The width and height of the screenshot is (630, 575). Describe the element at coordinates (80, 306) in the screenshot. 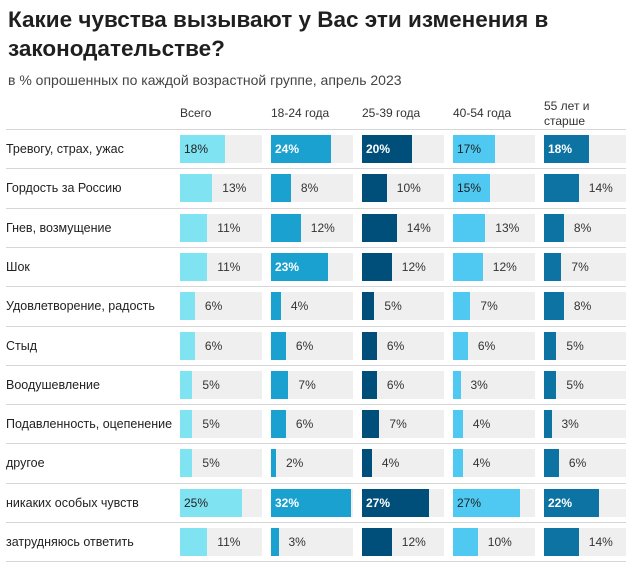

I see `row-label: Удовлетворение, радость` at that location.